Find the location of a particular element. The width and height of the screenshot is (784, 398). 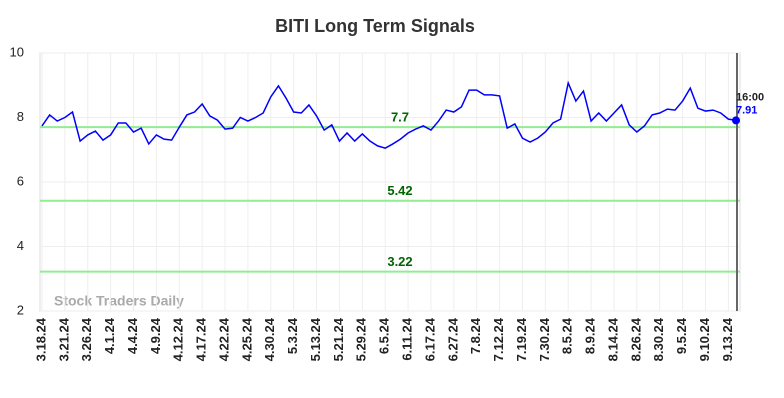

watermark: Stock Traders Daily is located at coordinates (119, 301).